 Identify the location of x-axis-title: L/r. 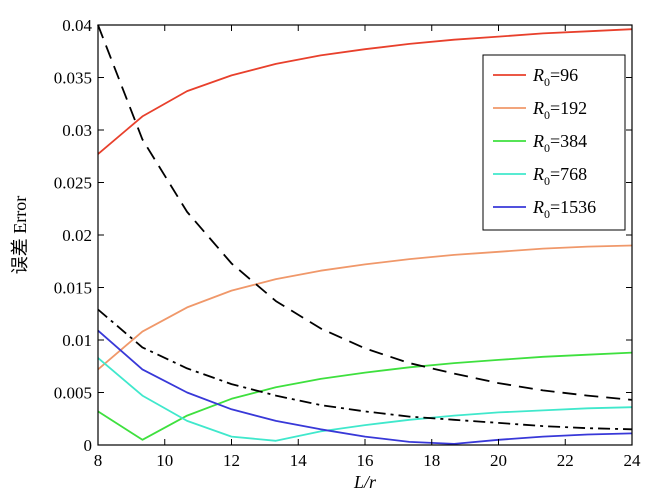
(365, 482).